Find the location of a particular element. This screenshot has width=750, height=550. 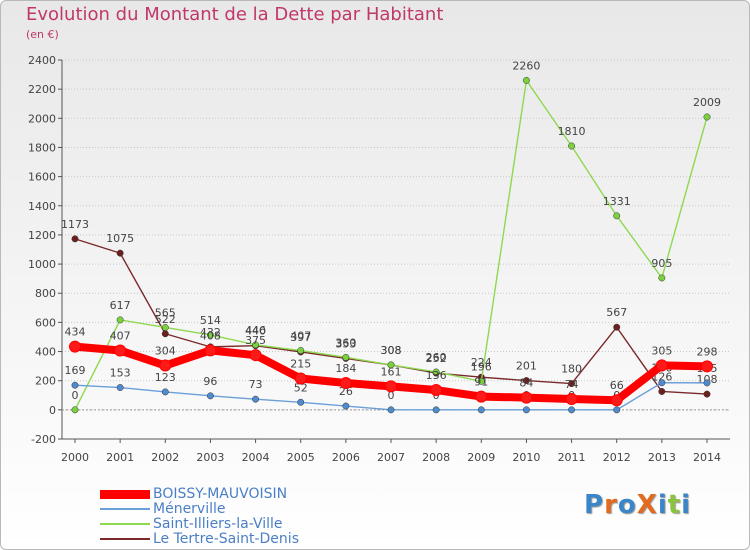

data-label-boissy-mauvoisin: 375 is located at coordinates (255, 340).